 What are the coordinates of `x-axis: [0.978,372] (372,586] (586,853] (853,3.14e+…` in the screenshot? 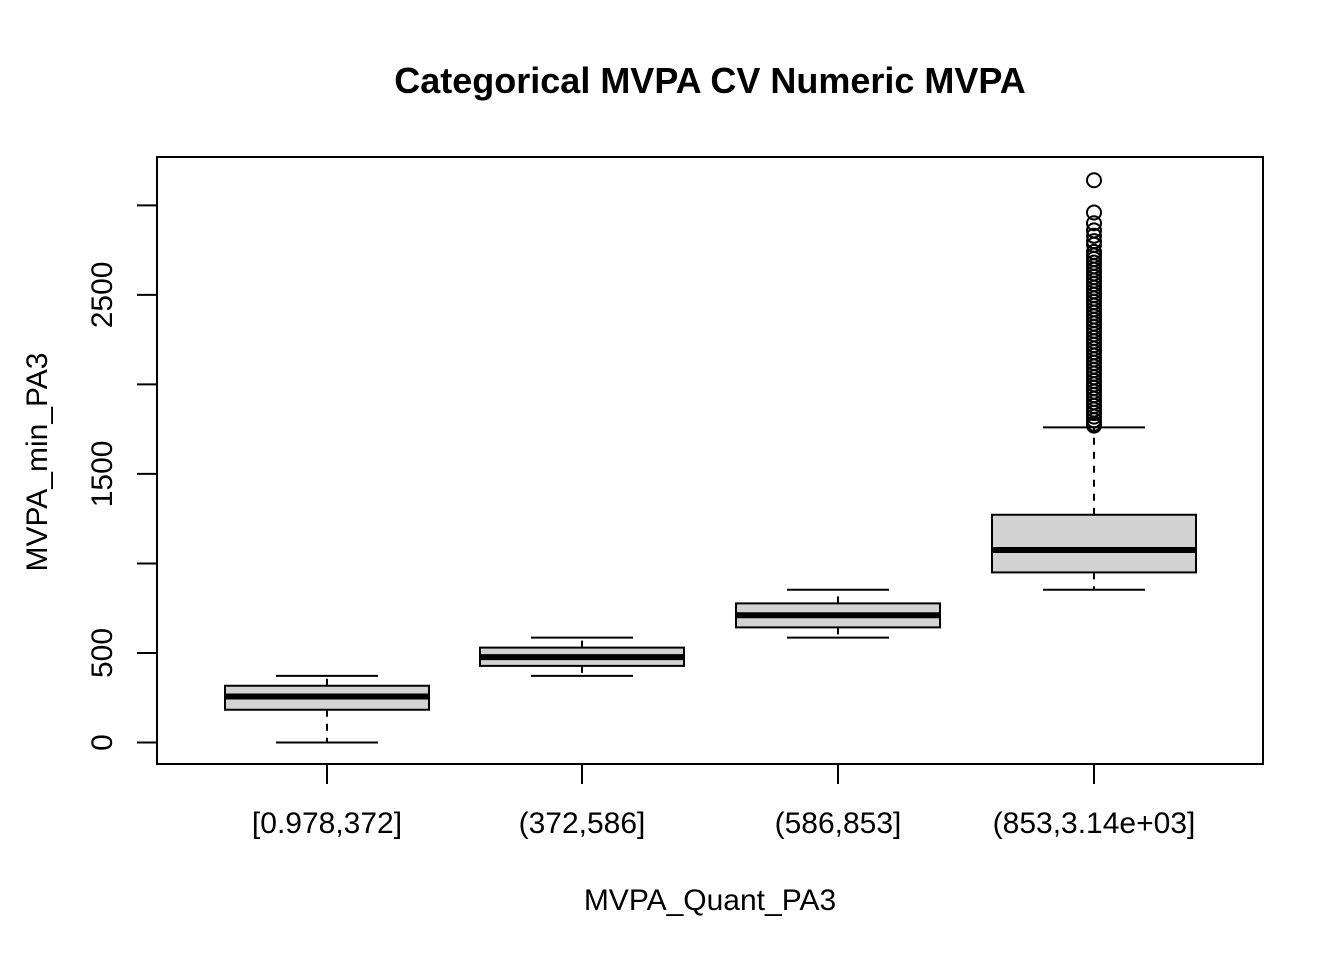 It's located at (724, 801).